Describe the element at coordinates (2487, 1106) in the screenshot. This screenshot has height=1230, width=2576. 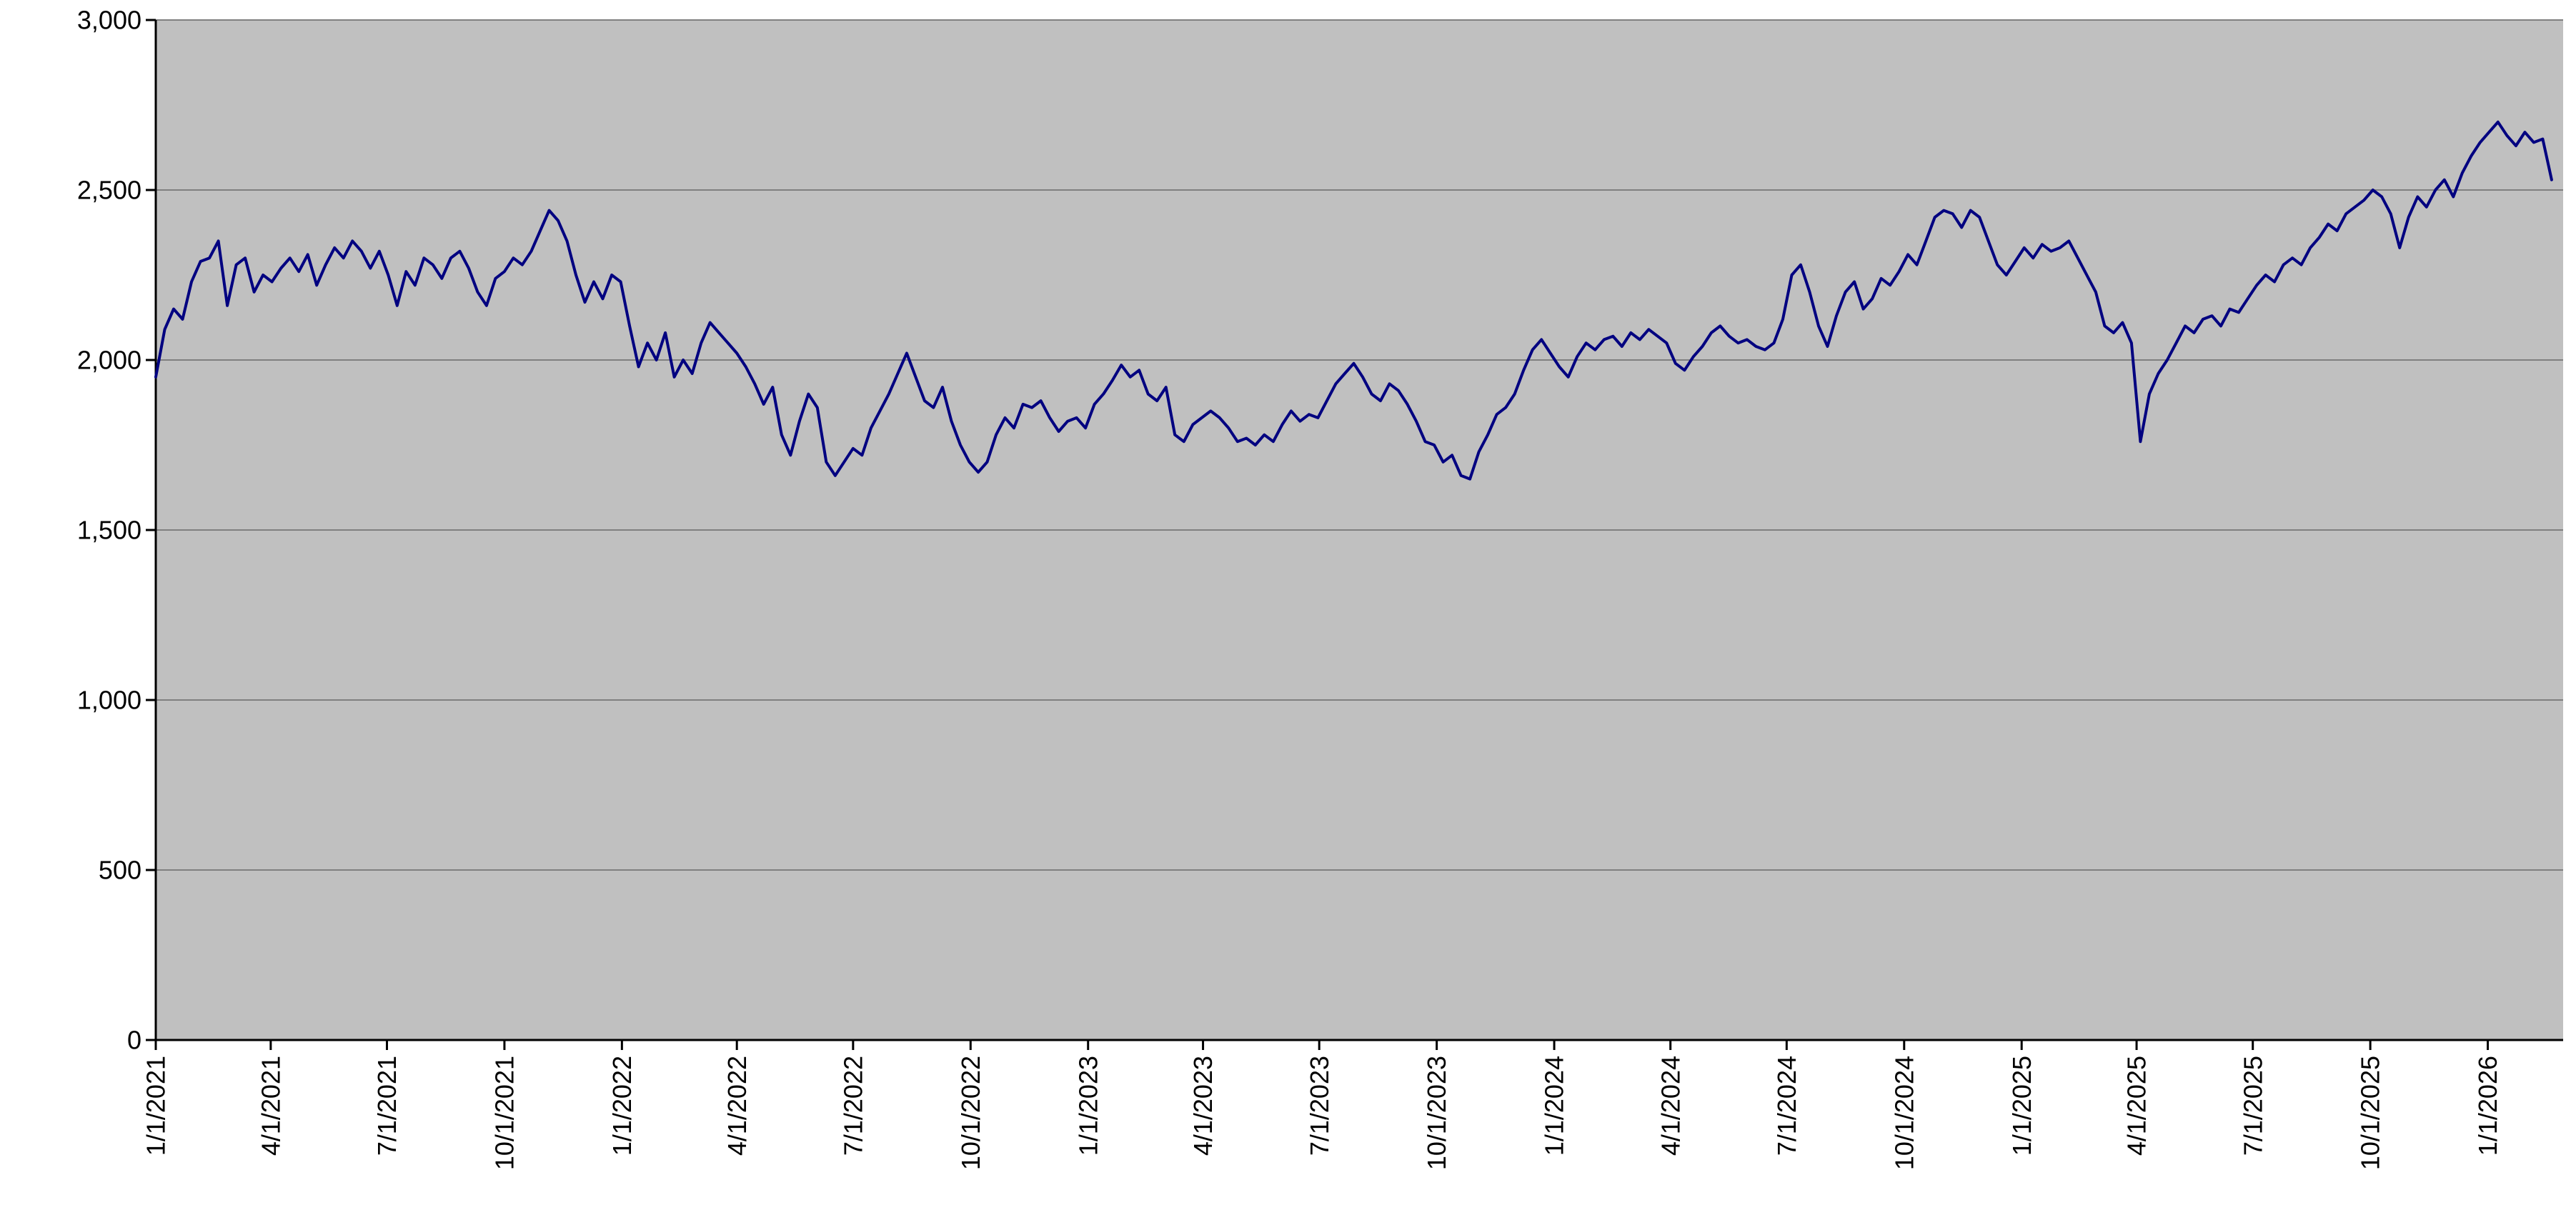
I see `x-axis-label: 1/1/2026` at that location.